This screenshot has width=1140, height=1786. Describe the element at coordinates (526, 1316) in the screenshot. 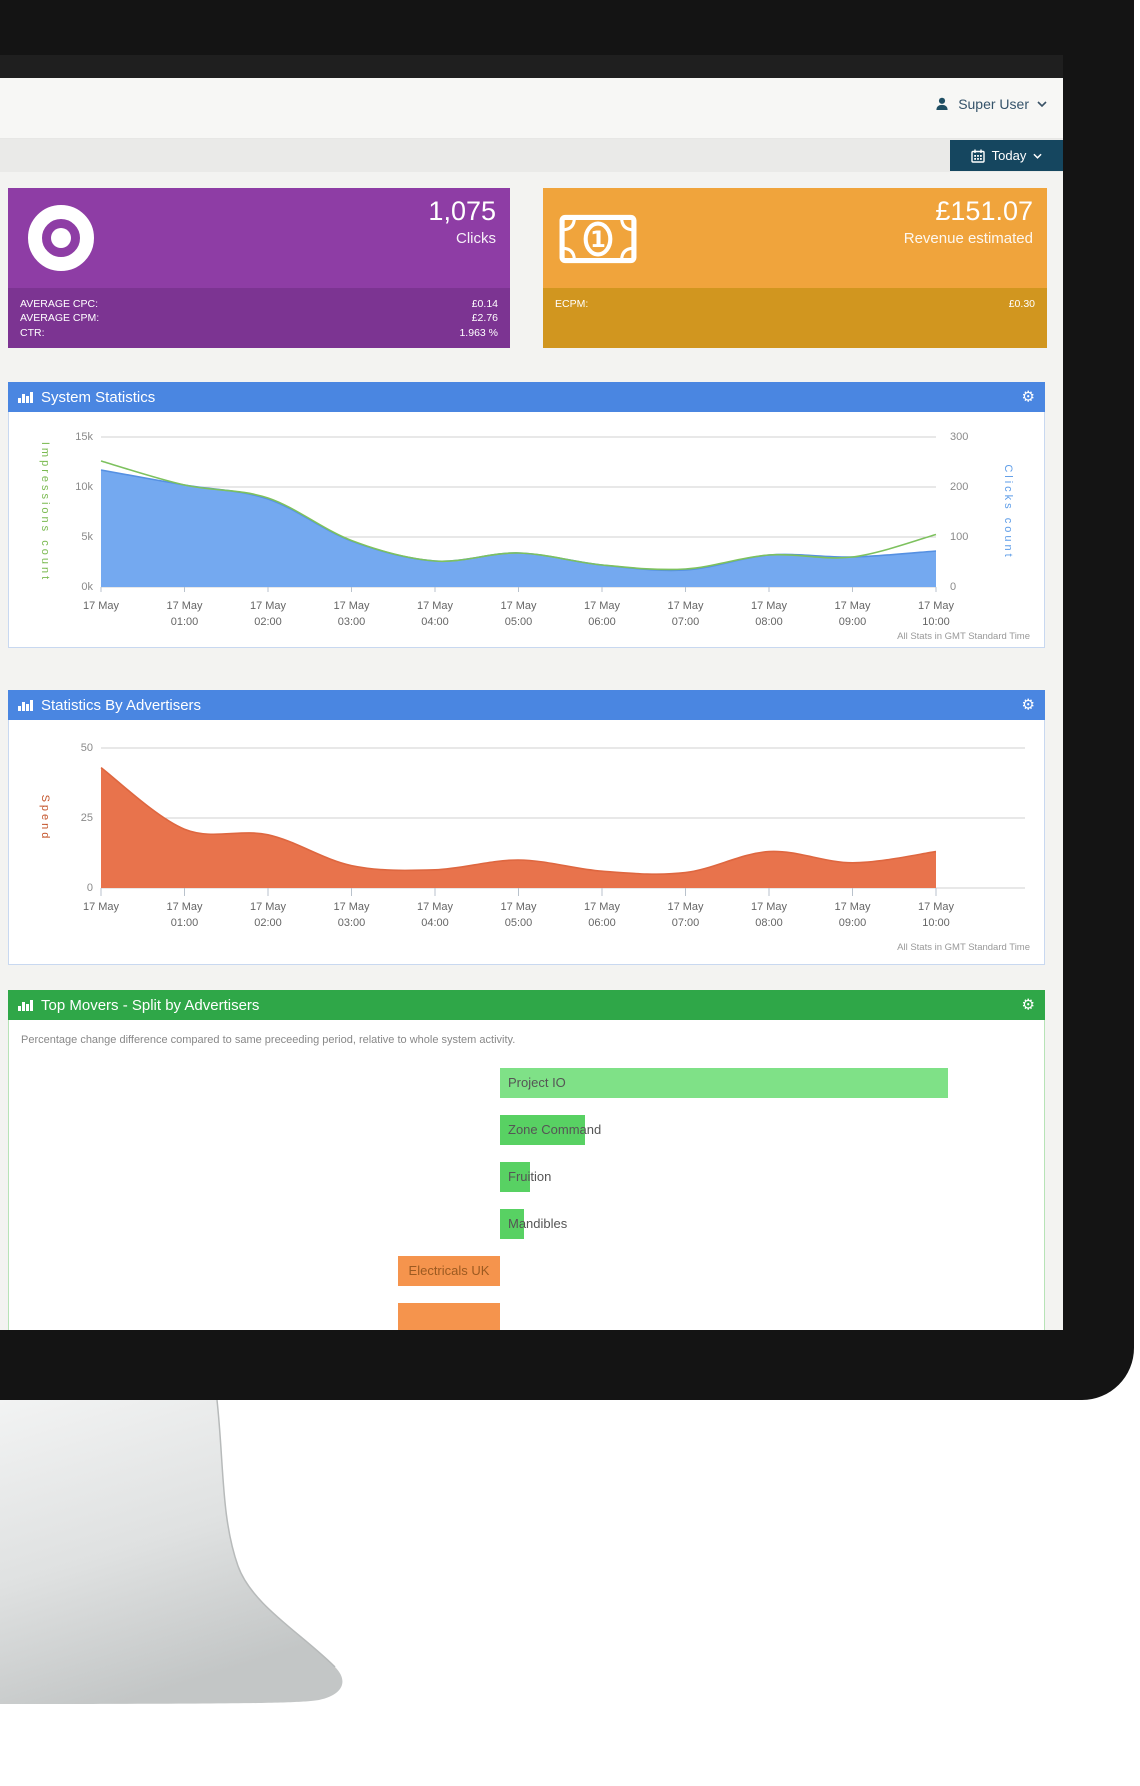

I see `mover-row` at that location.